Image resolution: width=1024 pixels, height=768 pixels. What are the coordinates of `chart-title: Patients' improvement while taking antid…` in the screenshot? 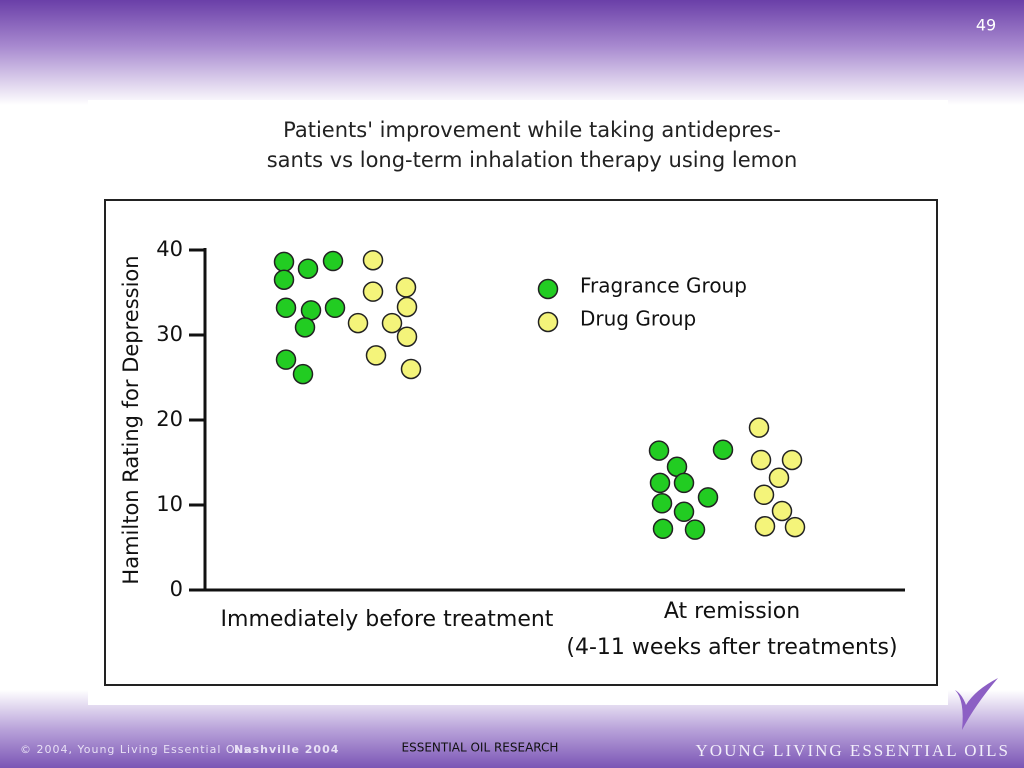 It's located at (532, 130).